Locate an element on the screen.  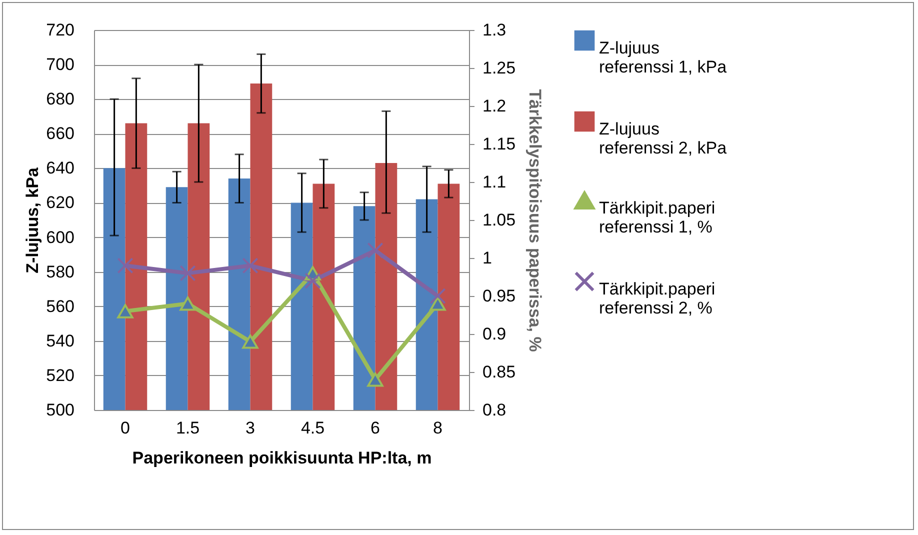
legend-label: Tärkkipit.paperi referenssi 1, % is located at coordinates (657, 217).